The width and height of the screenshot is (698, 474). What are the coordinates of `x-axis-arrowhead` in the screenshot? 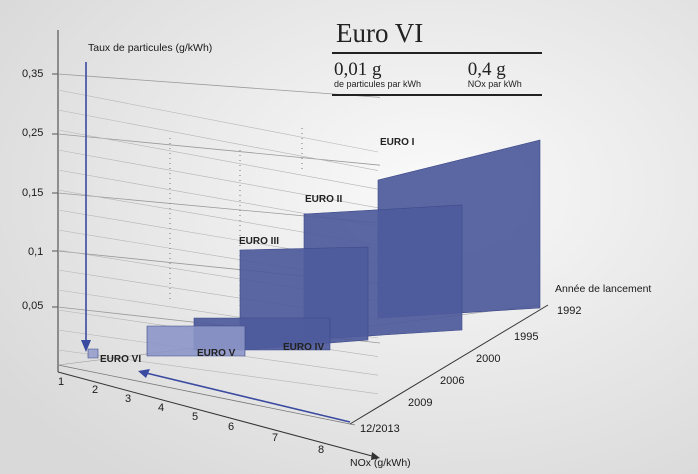 It's located at (375, 456).